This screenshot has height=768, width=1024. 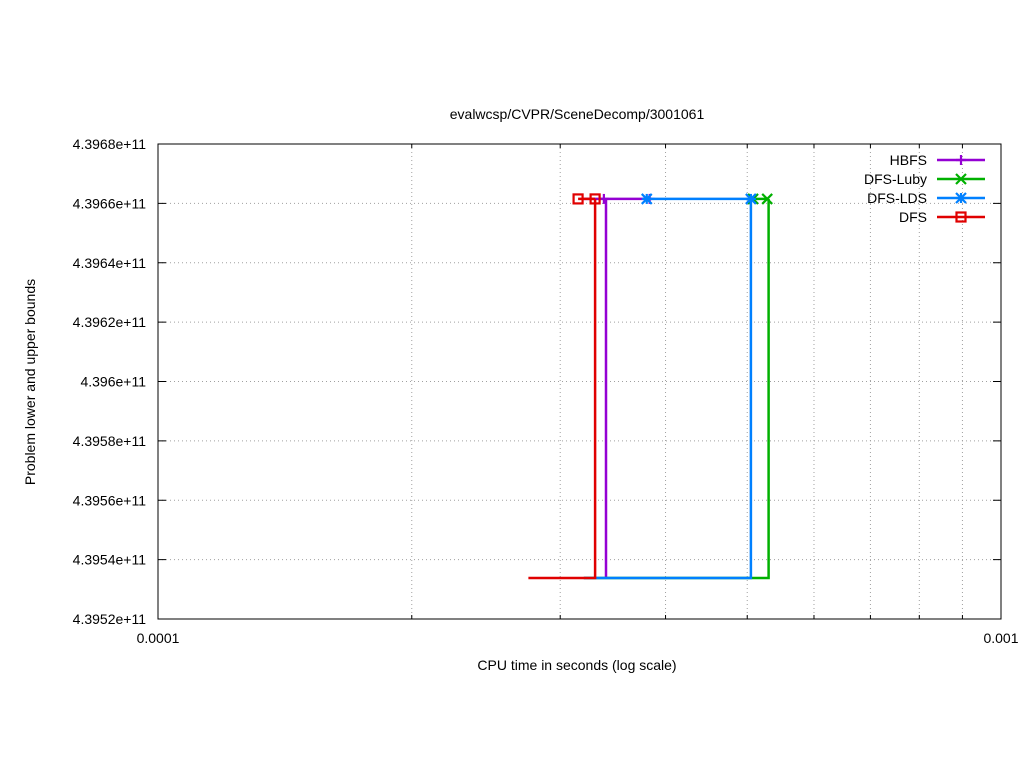 What do you see at coordinates (1000, 638) in the screenshot?
I see `x-tick-label: 0.001` at bounding box center [1000, 638].